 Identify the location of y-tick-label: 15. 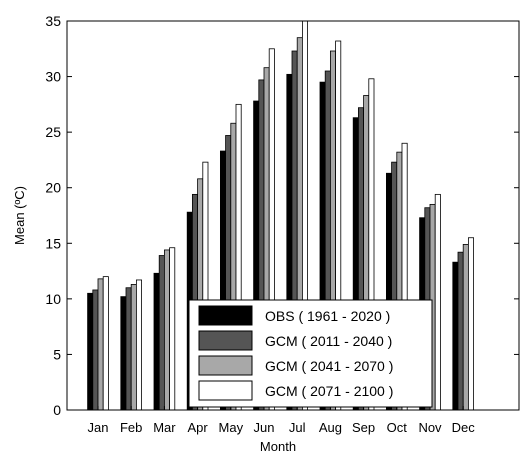
(53, 243).